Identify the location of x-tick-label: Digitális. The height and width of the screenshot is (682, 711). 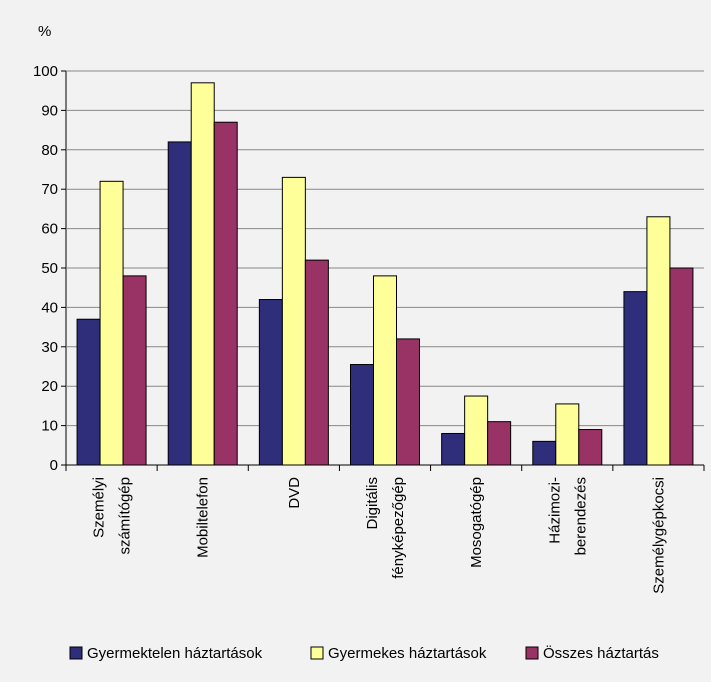
(372, 503).